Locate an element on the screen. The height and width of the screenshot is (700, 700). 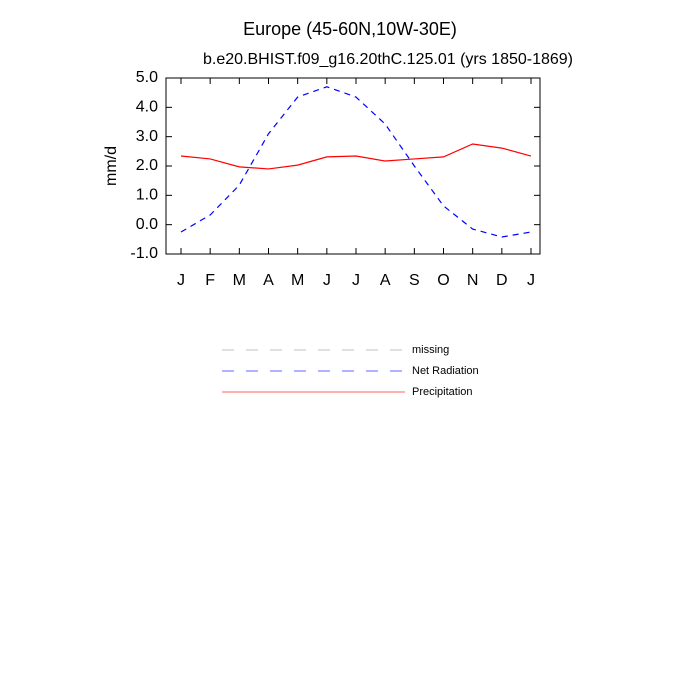
y-tick-label: -1.0 is located at coordinates (144, 253).